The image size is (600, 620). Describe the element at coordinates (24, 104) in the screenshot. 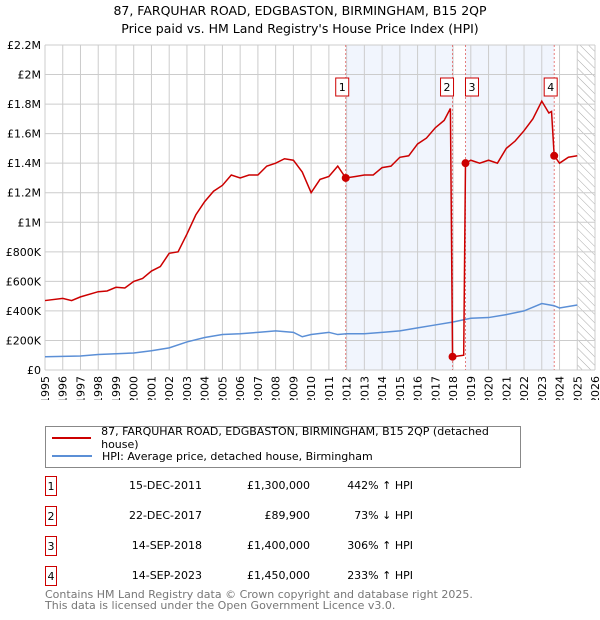

I see `y-tick-label: £1.8M` at that location.